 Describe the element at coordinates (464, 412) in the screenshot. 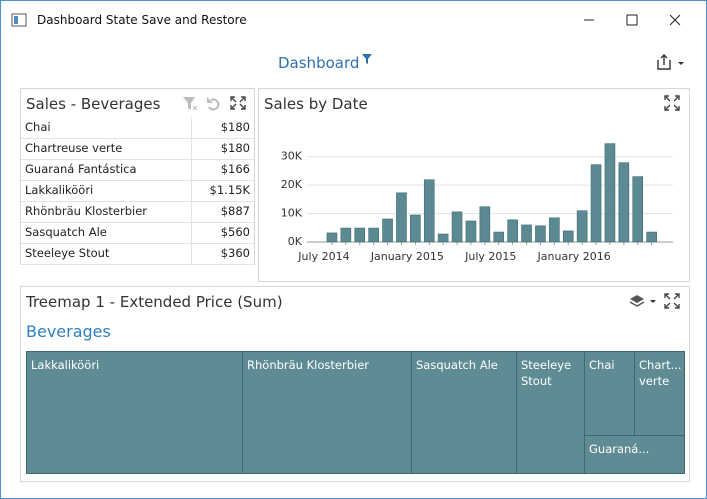

I see `treemap-tile: Sasquatch Ale` at that location.